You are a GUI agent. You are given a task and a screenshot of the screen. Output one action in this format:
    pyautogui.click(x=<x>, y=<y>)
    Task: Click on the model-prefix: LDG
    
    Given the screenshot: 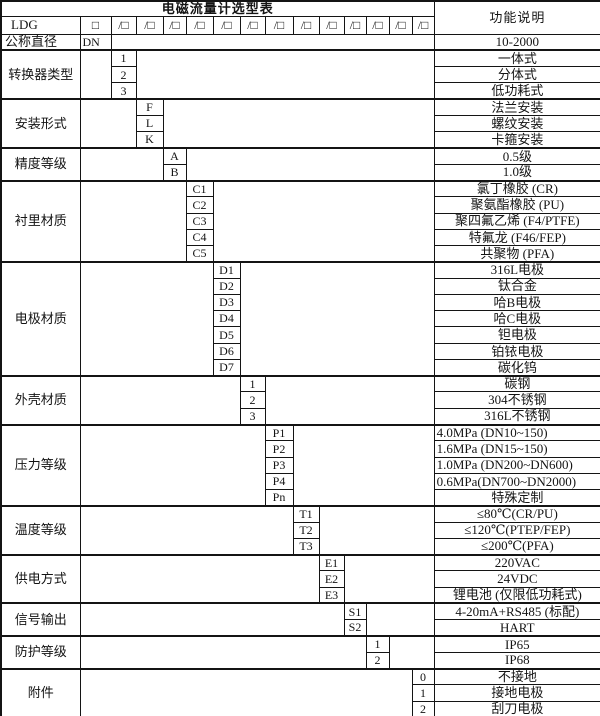 What is the action you would take?
    pyautogui.click(x=40, y=25)
    